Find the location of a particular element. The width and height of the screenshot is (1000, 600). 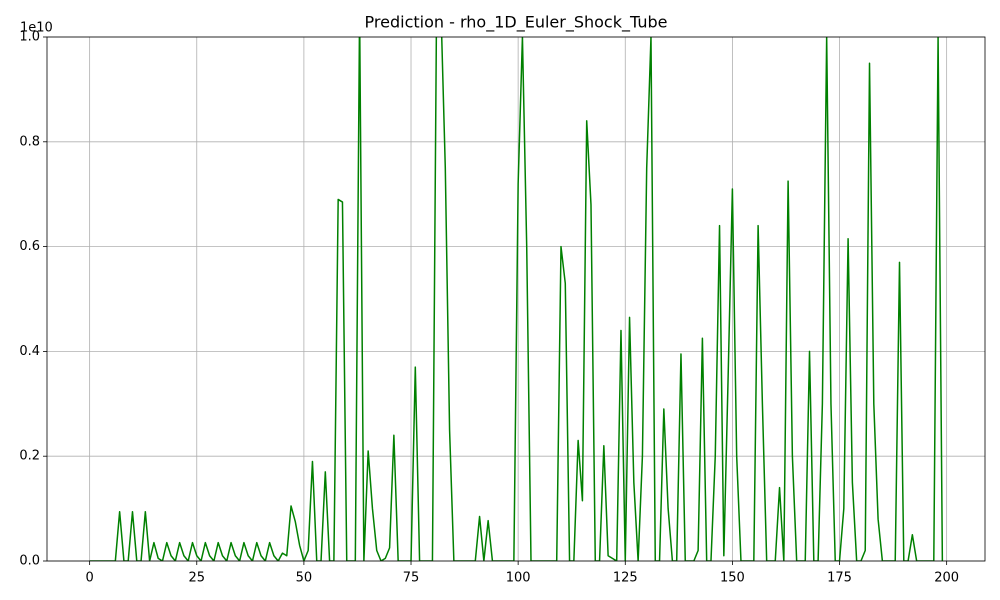

y-tick-label: 0.8 is located at coordinates (29, 141).